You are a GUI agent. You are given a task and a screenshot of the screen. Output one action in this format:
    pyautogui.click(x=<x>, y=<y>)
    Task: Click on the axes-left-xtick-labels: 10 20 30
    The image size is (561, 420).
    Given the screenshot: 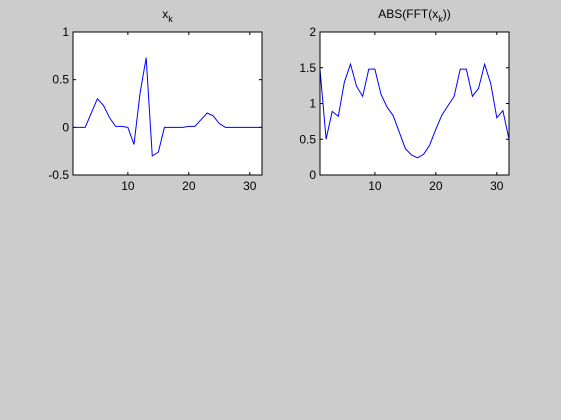 What is the action you would take?
    pyautogui.click(x=189, y=186)
    